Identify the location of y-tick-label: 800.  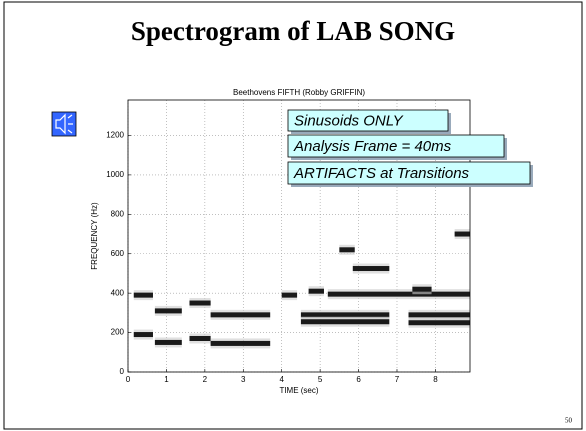
(118, 213).